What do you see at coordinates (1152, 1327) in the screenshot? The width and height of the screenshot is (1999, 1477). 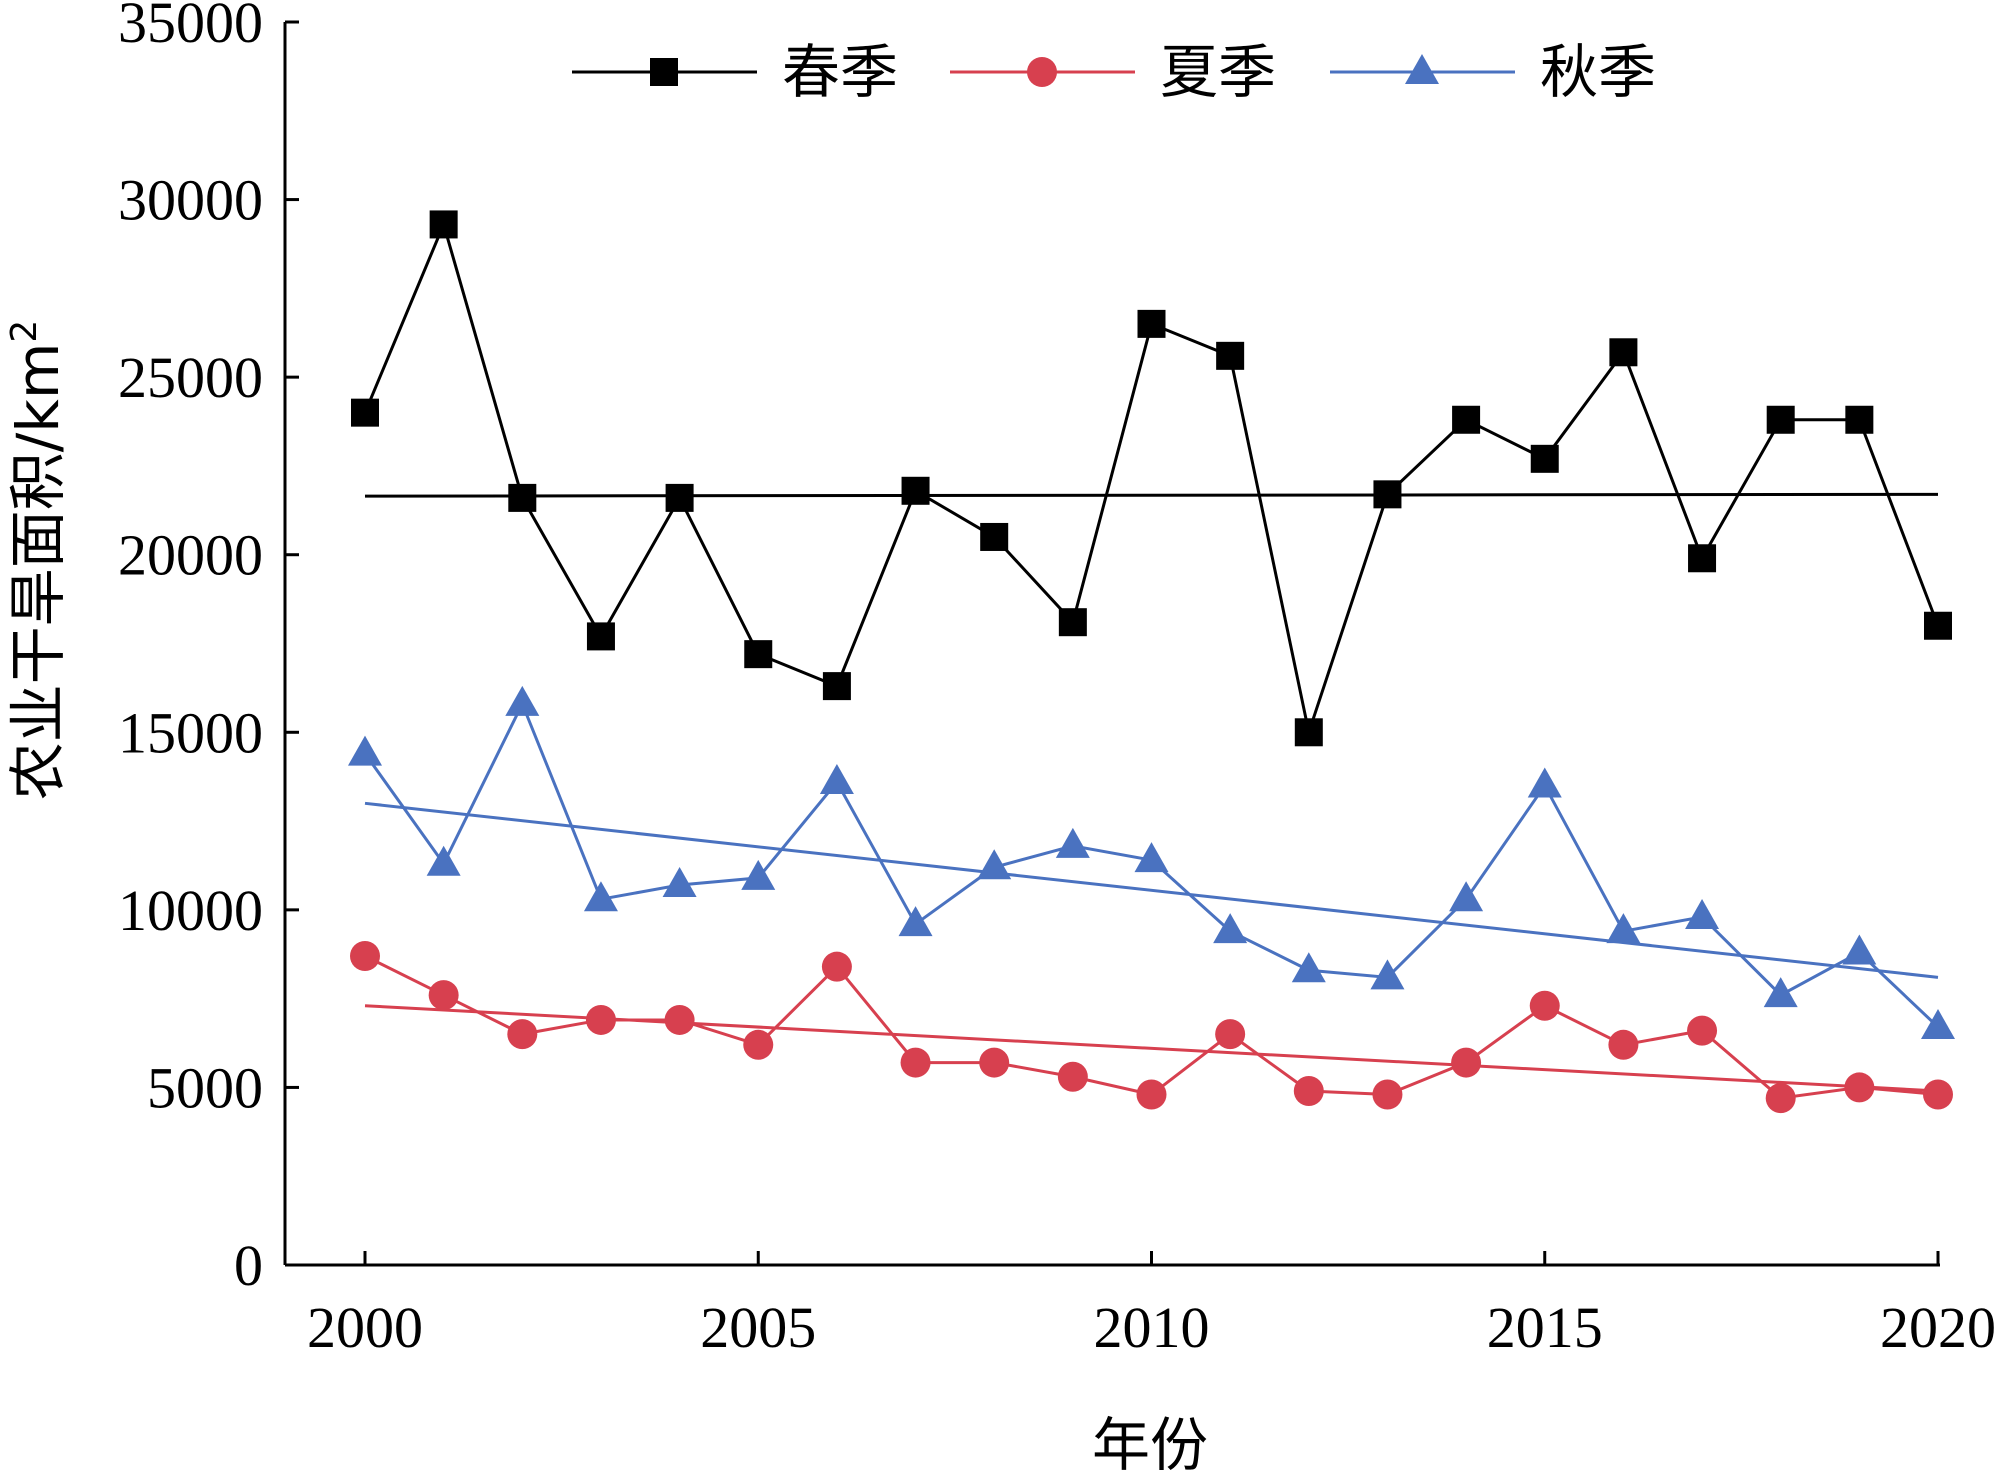 I see `x-tick-label: 2010` at bounding box center [1152, 1327].